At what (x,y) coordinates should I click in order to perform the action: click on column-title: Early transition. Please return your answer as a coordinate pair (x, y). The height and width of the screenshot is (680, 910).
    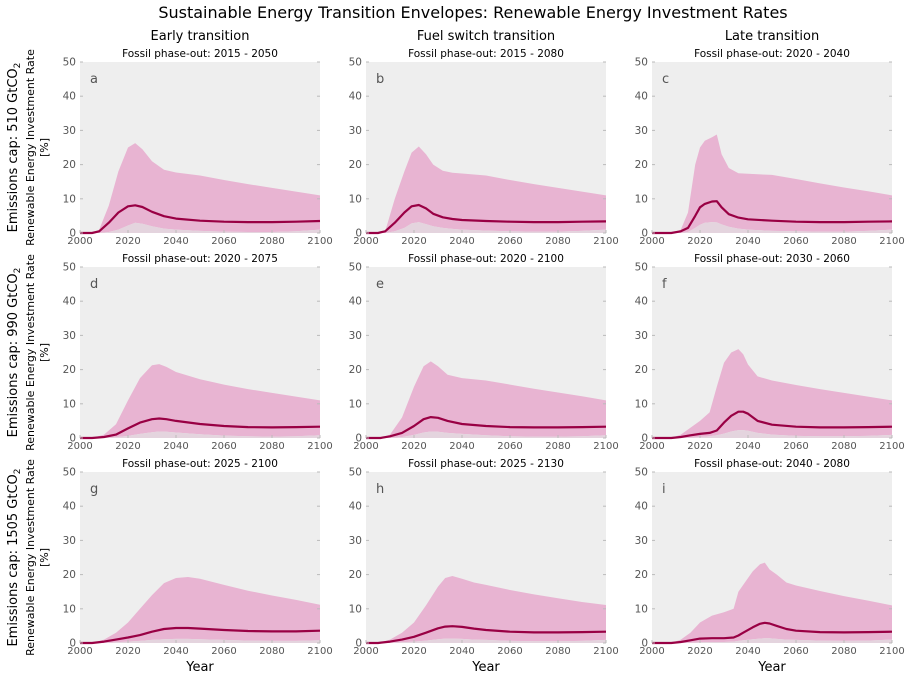
    Looking at the image, I should click on (200, 36).